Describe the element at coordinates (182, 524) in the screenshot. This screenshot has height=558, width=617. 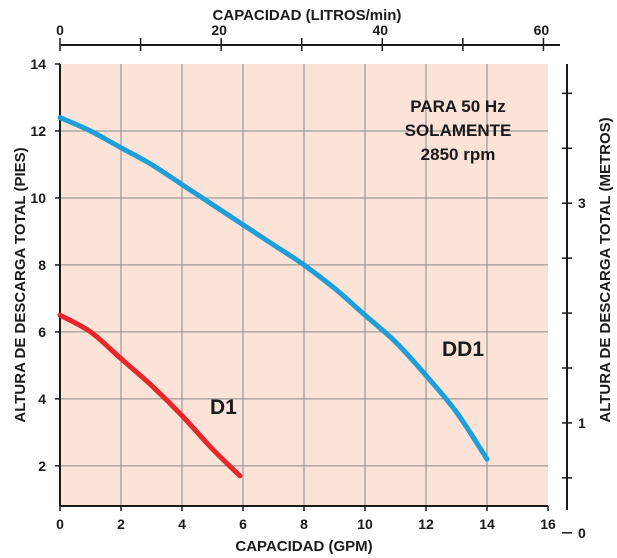
I see `bottom-tick-label-4: 4` at that location.